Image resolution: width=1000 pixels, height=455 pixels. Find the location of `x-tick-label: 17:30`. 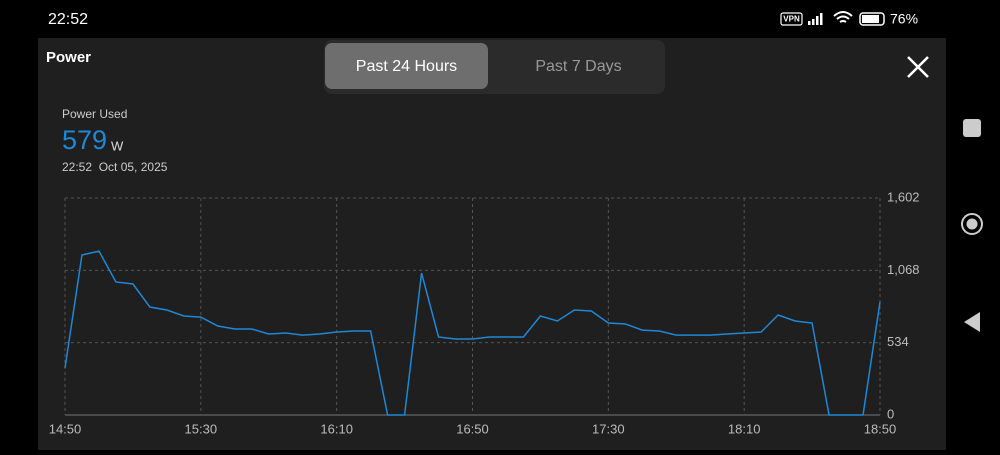

x-tick-label: 17:30 is located at coordinates (608, 428).